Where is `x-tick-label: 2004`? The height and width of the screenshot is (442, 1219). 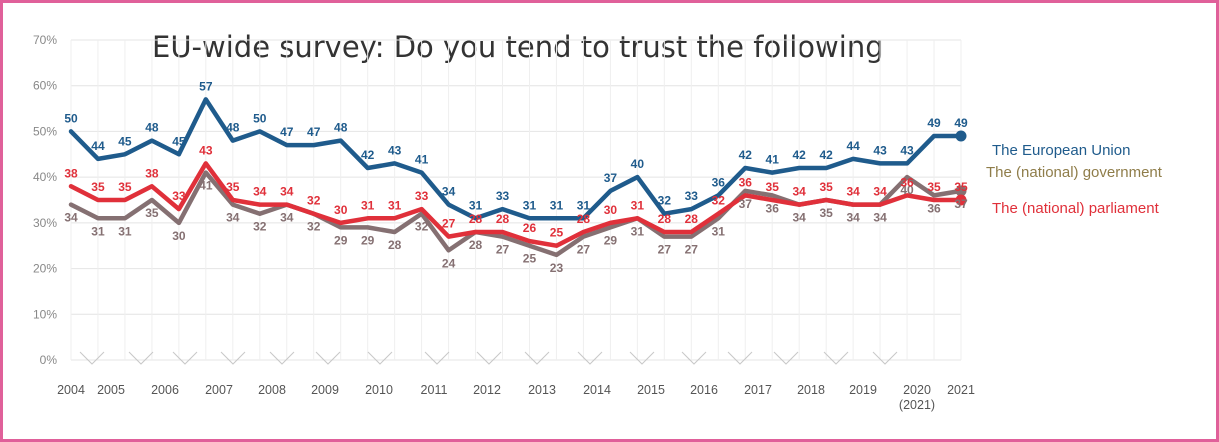 x-tick-label: 2004 is located at coordinates (71, 390).